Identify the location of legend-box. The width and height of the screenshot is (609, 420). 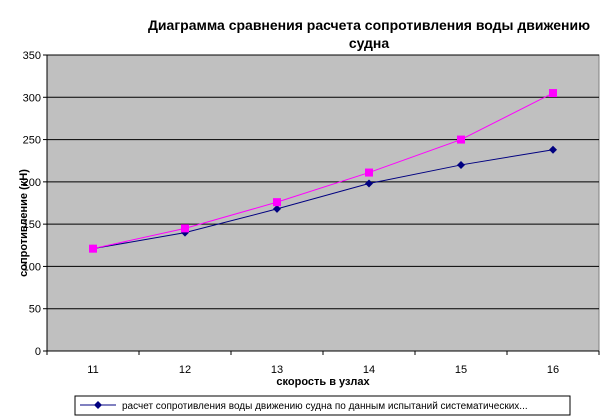
(322, 405).